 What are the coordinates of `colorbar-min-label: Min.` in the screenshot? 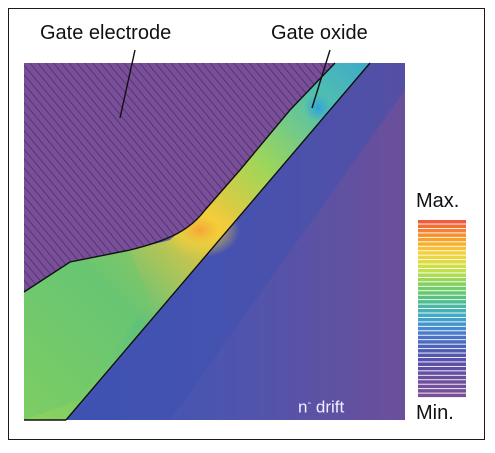 It's located at (435, 413).